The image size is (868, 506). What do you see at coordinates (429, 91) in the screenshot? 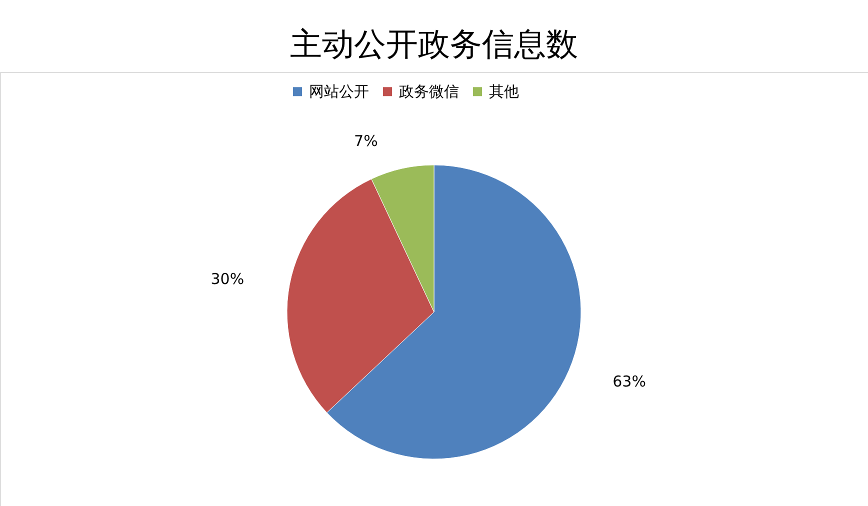
I see `legend-label: 政务微信` at bounding box center [429, 91].